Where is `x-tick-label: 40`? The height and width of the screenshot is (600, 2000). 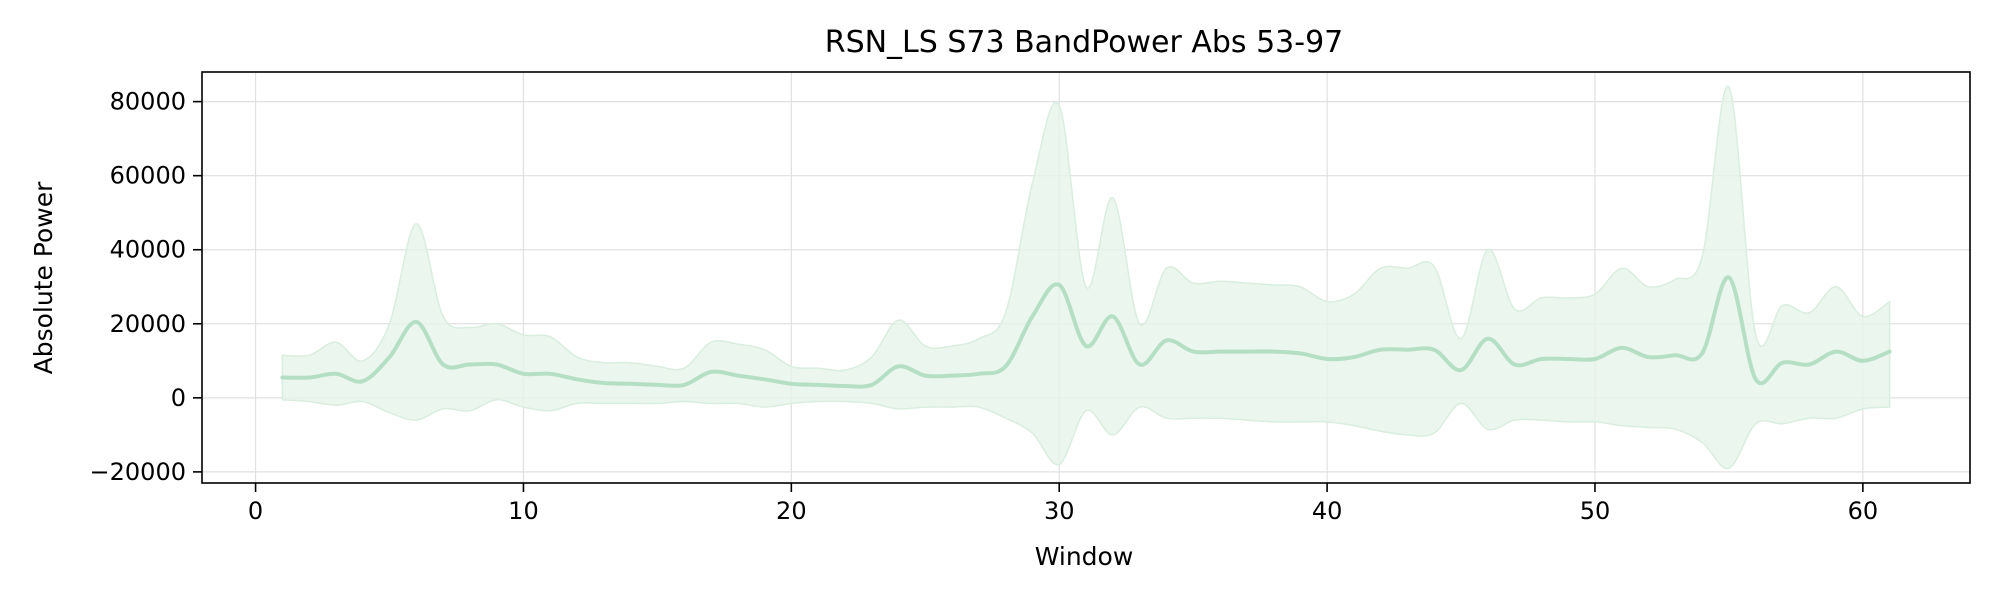
x-tick-label: 40 is located at coordinates (1327, 511).